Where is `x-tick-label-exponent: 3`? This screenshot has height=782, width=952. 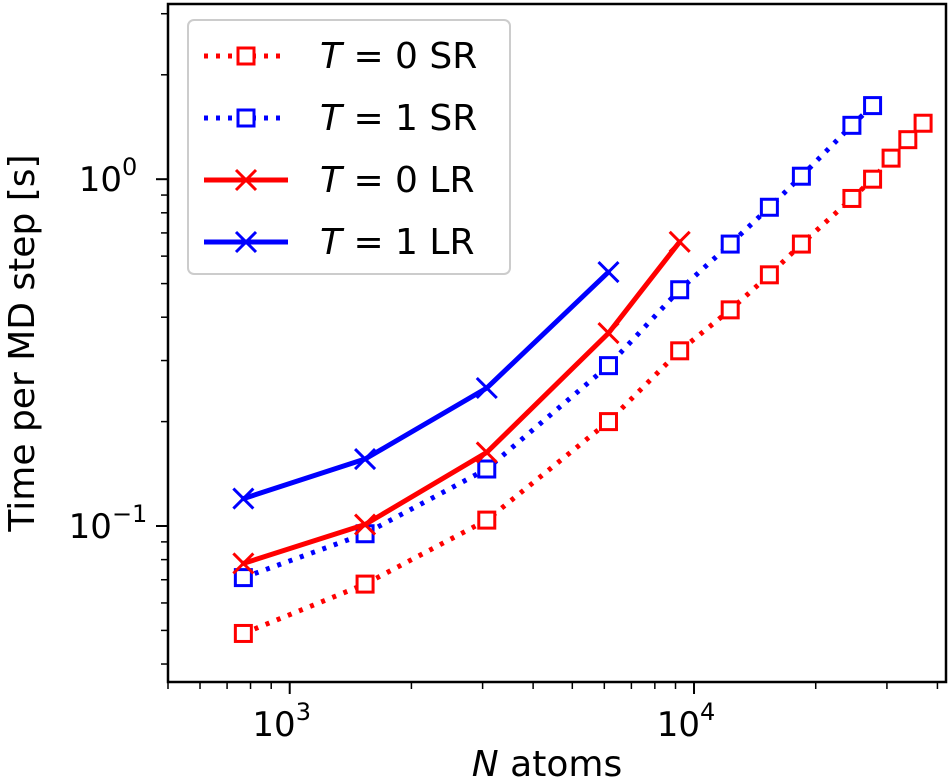 x-tick-label-exponent: 3 is located at coordinates (303, 712).